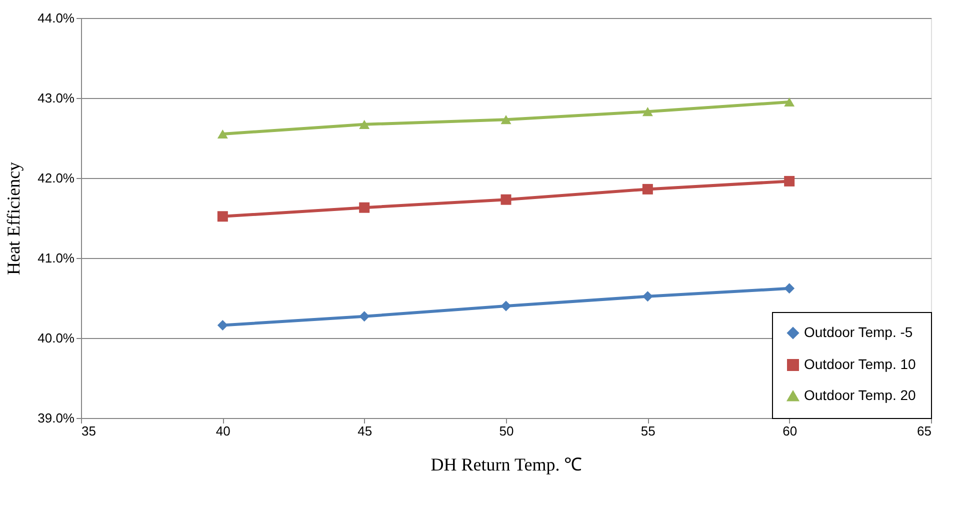  Describe the element at coordinates (56, 418) in the screenshot. I see `y-tick-label: 39.0%` at that location.